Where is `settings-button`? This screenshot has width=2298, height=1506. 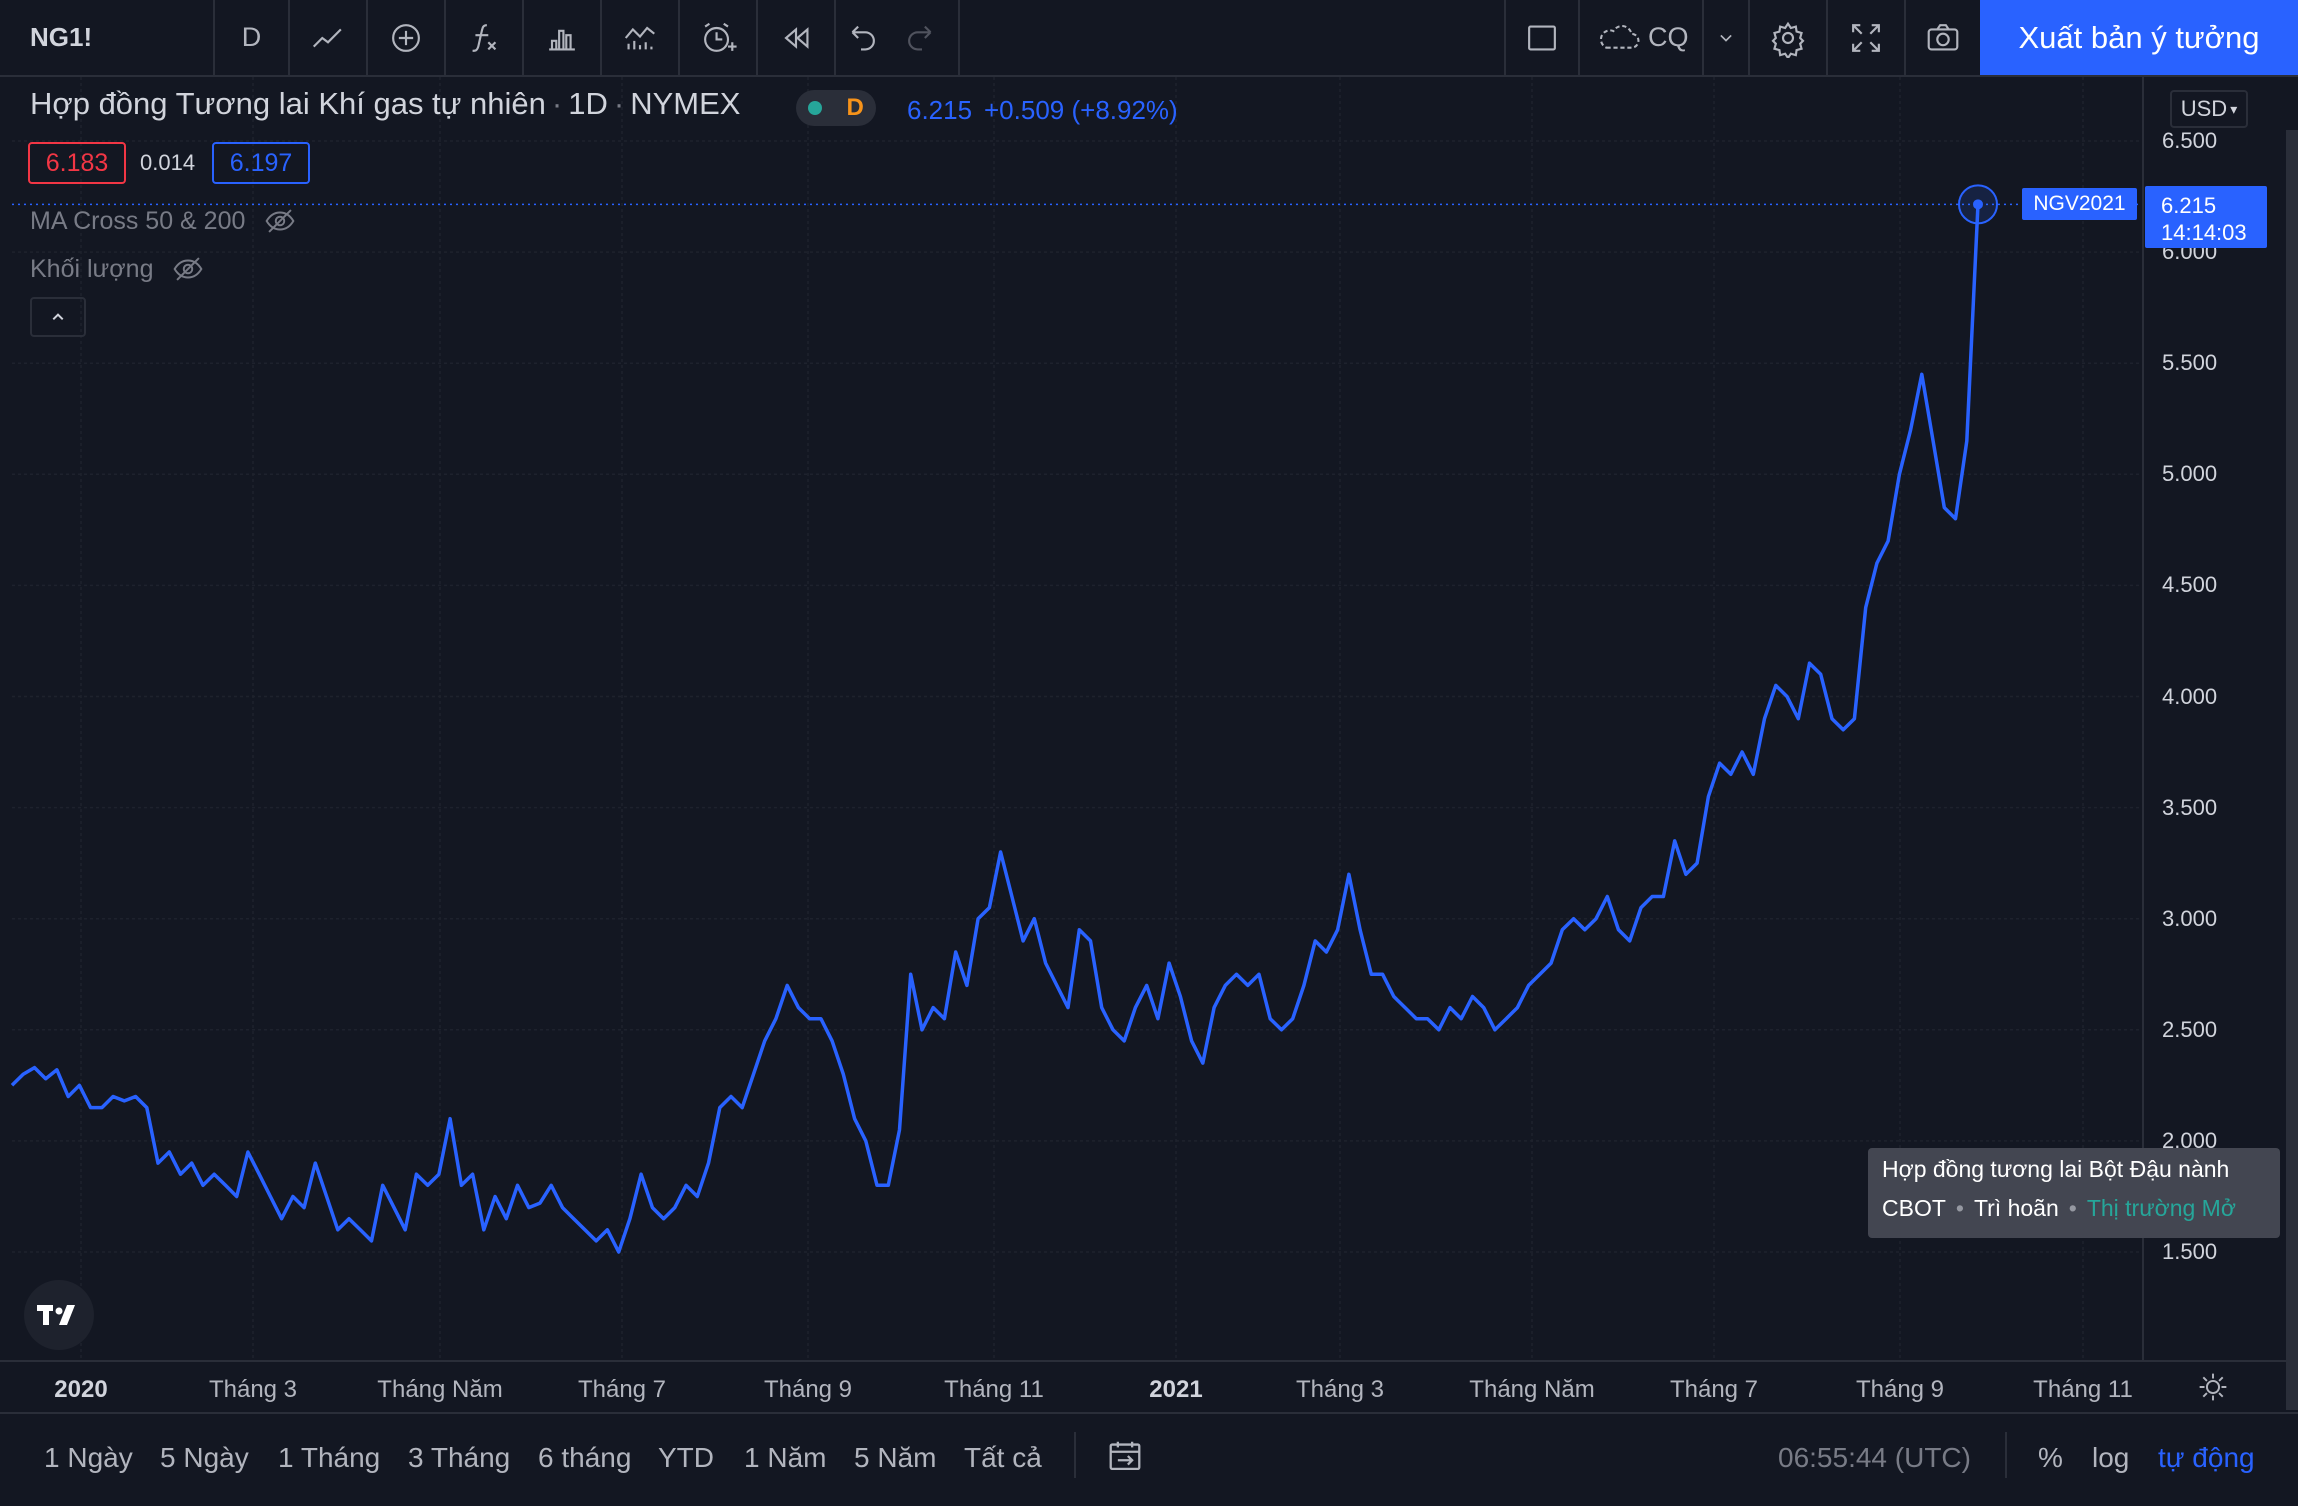
settings-button is located at coordinates (1789, 37).